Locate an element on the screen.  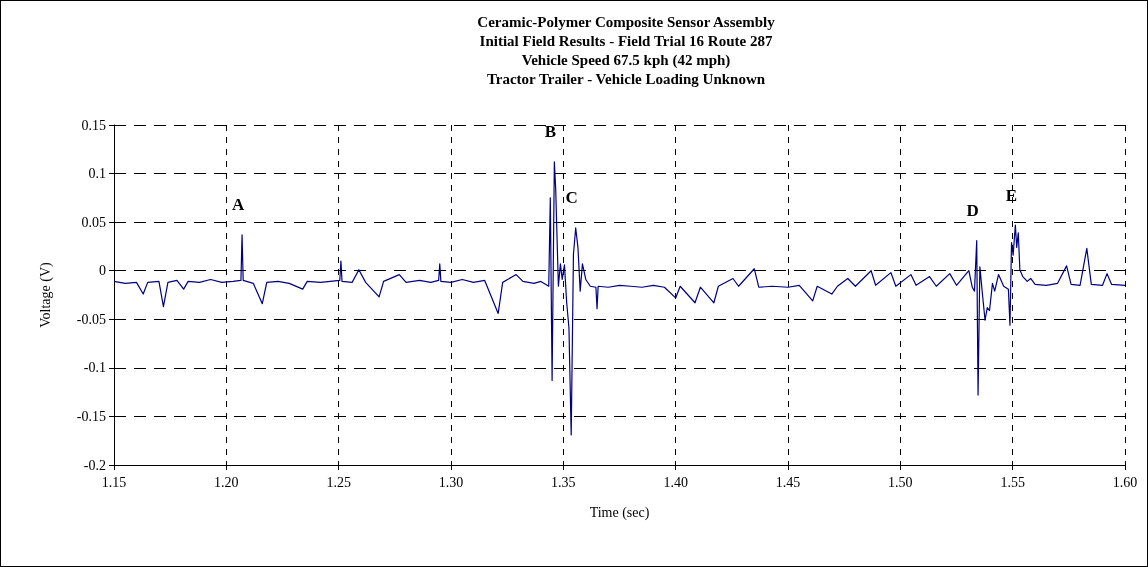
annotation: D is located at coordinates (972, 211).